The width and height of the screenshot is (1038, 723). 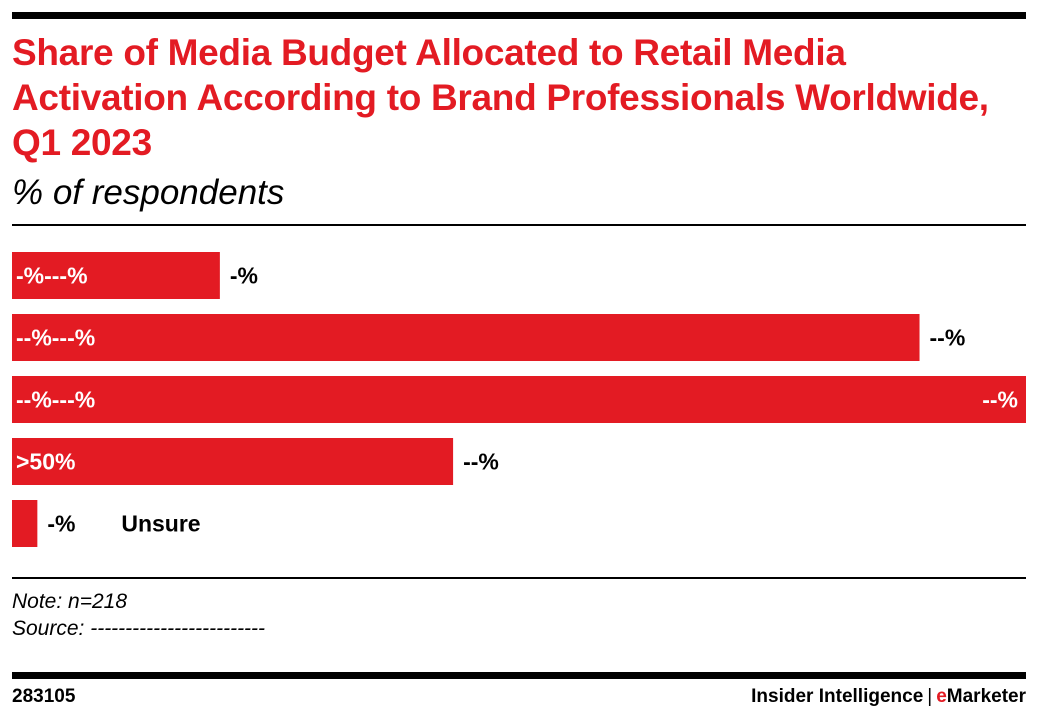 What do you see at coordinates (986, 696) in the screenshot?
I see `brand-rest: Marketer` at bounding box center [986, 696].